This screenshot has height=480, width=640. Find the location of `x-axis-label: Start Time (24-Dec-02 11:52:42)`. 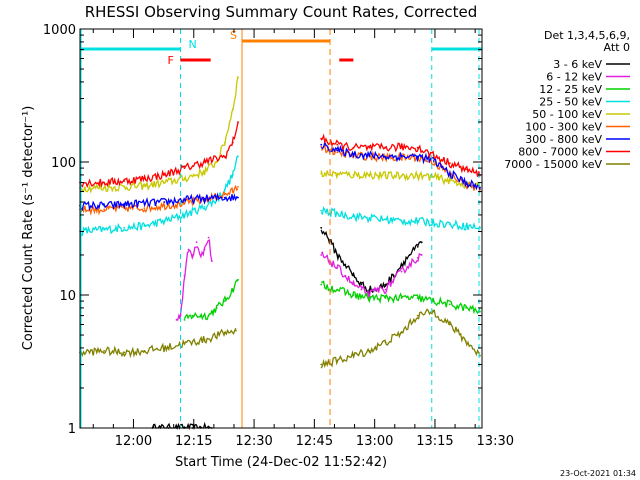

x-axis-label: Start Time (24-Dec-02 11:52:42) is located at coordinates (281, 462).